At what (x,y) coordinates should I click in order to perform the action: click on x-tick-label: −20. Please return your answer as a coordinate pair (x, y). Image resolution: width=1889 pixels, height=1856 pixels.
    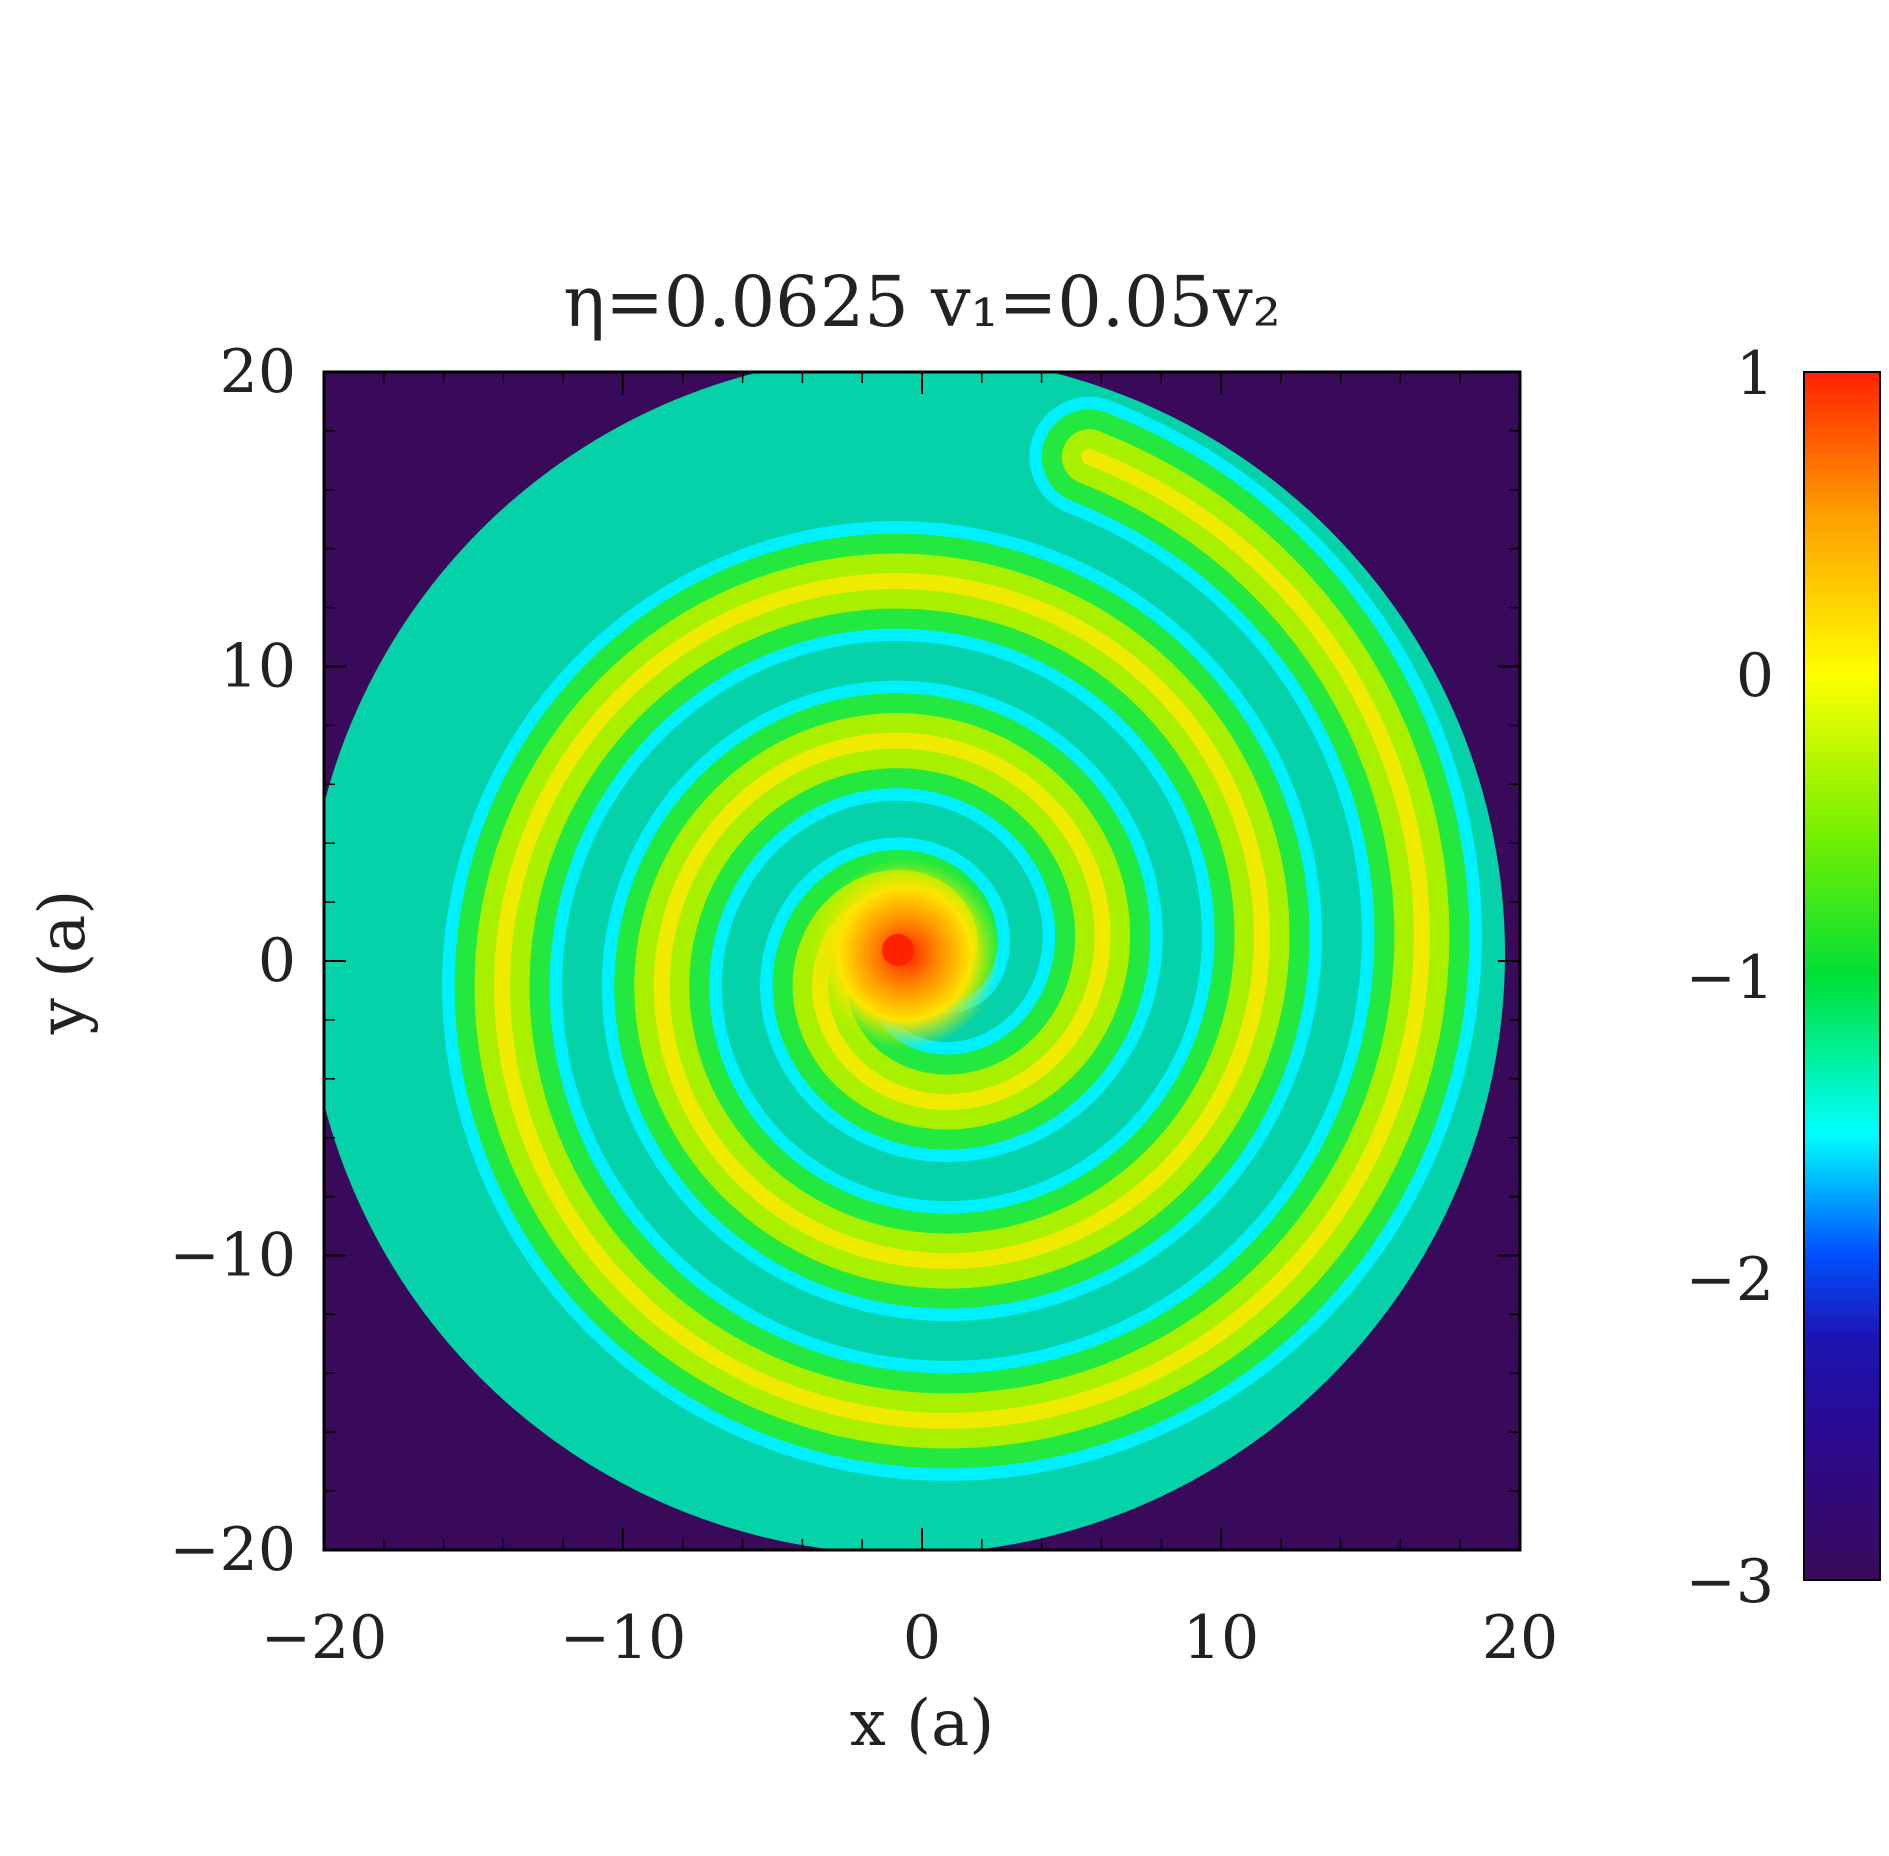
    Looking at the image, I should click on (324, 1638).